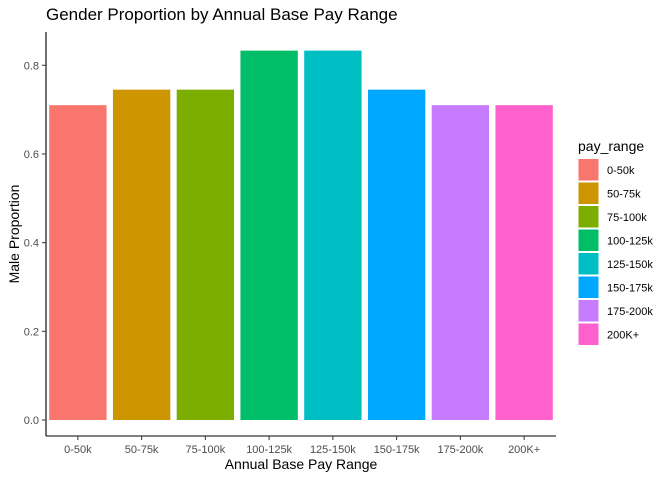  What do you see at coordinates (31, 155) in the screenshot?
I see `y-tick-label: 0.6` at bounding box center [31, 155].